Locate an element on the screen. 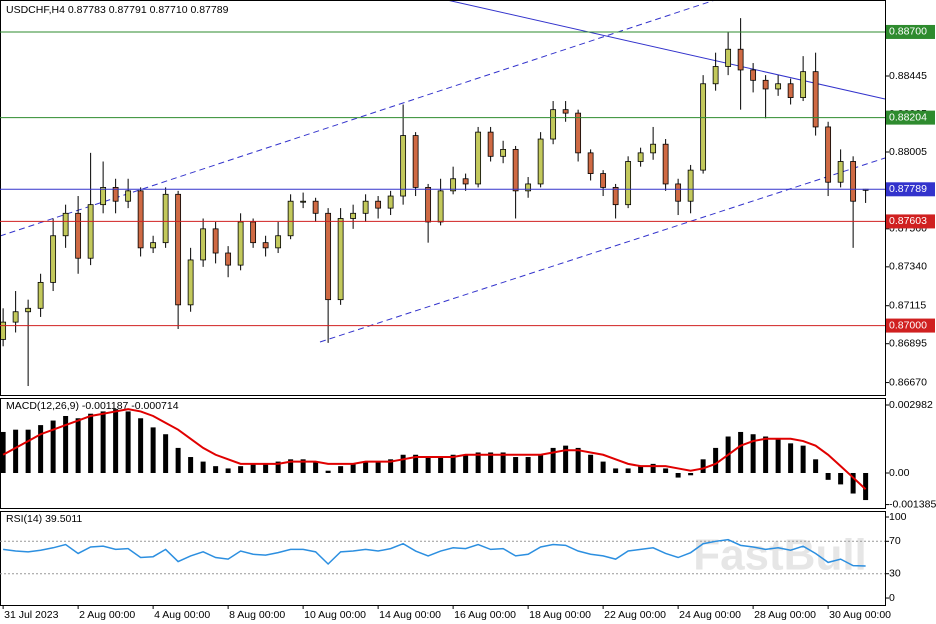  level-label: 0.88204 is located at coordinates (908, 117).